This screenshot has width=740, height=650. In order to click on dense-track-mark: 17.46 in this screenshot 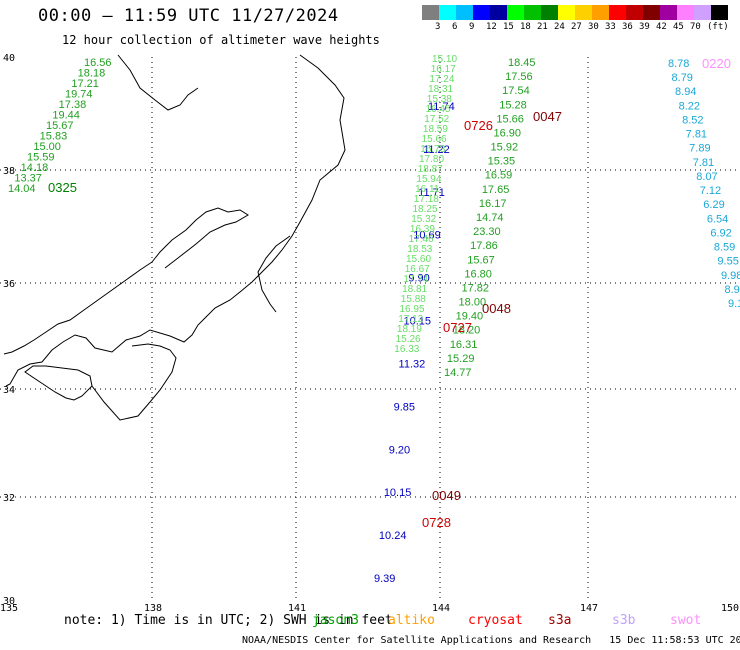, I will do `click(421, 239)`.